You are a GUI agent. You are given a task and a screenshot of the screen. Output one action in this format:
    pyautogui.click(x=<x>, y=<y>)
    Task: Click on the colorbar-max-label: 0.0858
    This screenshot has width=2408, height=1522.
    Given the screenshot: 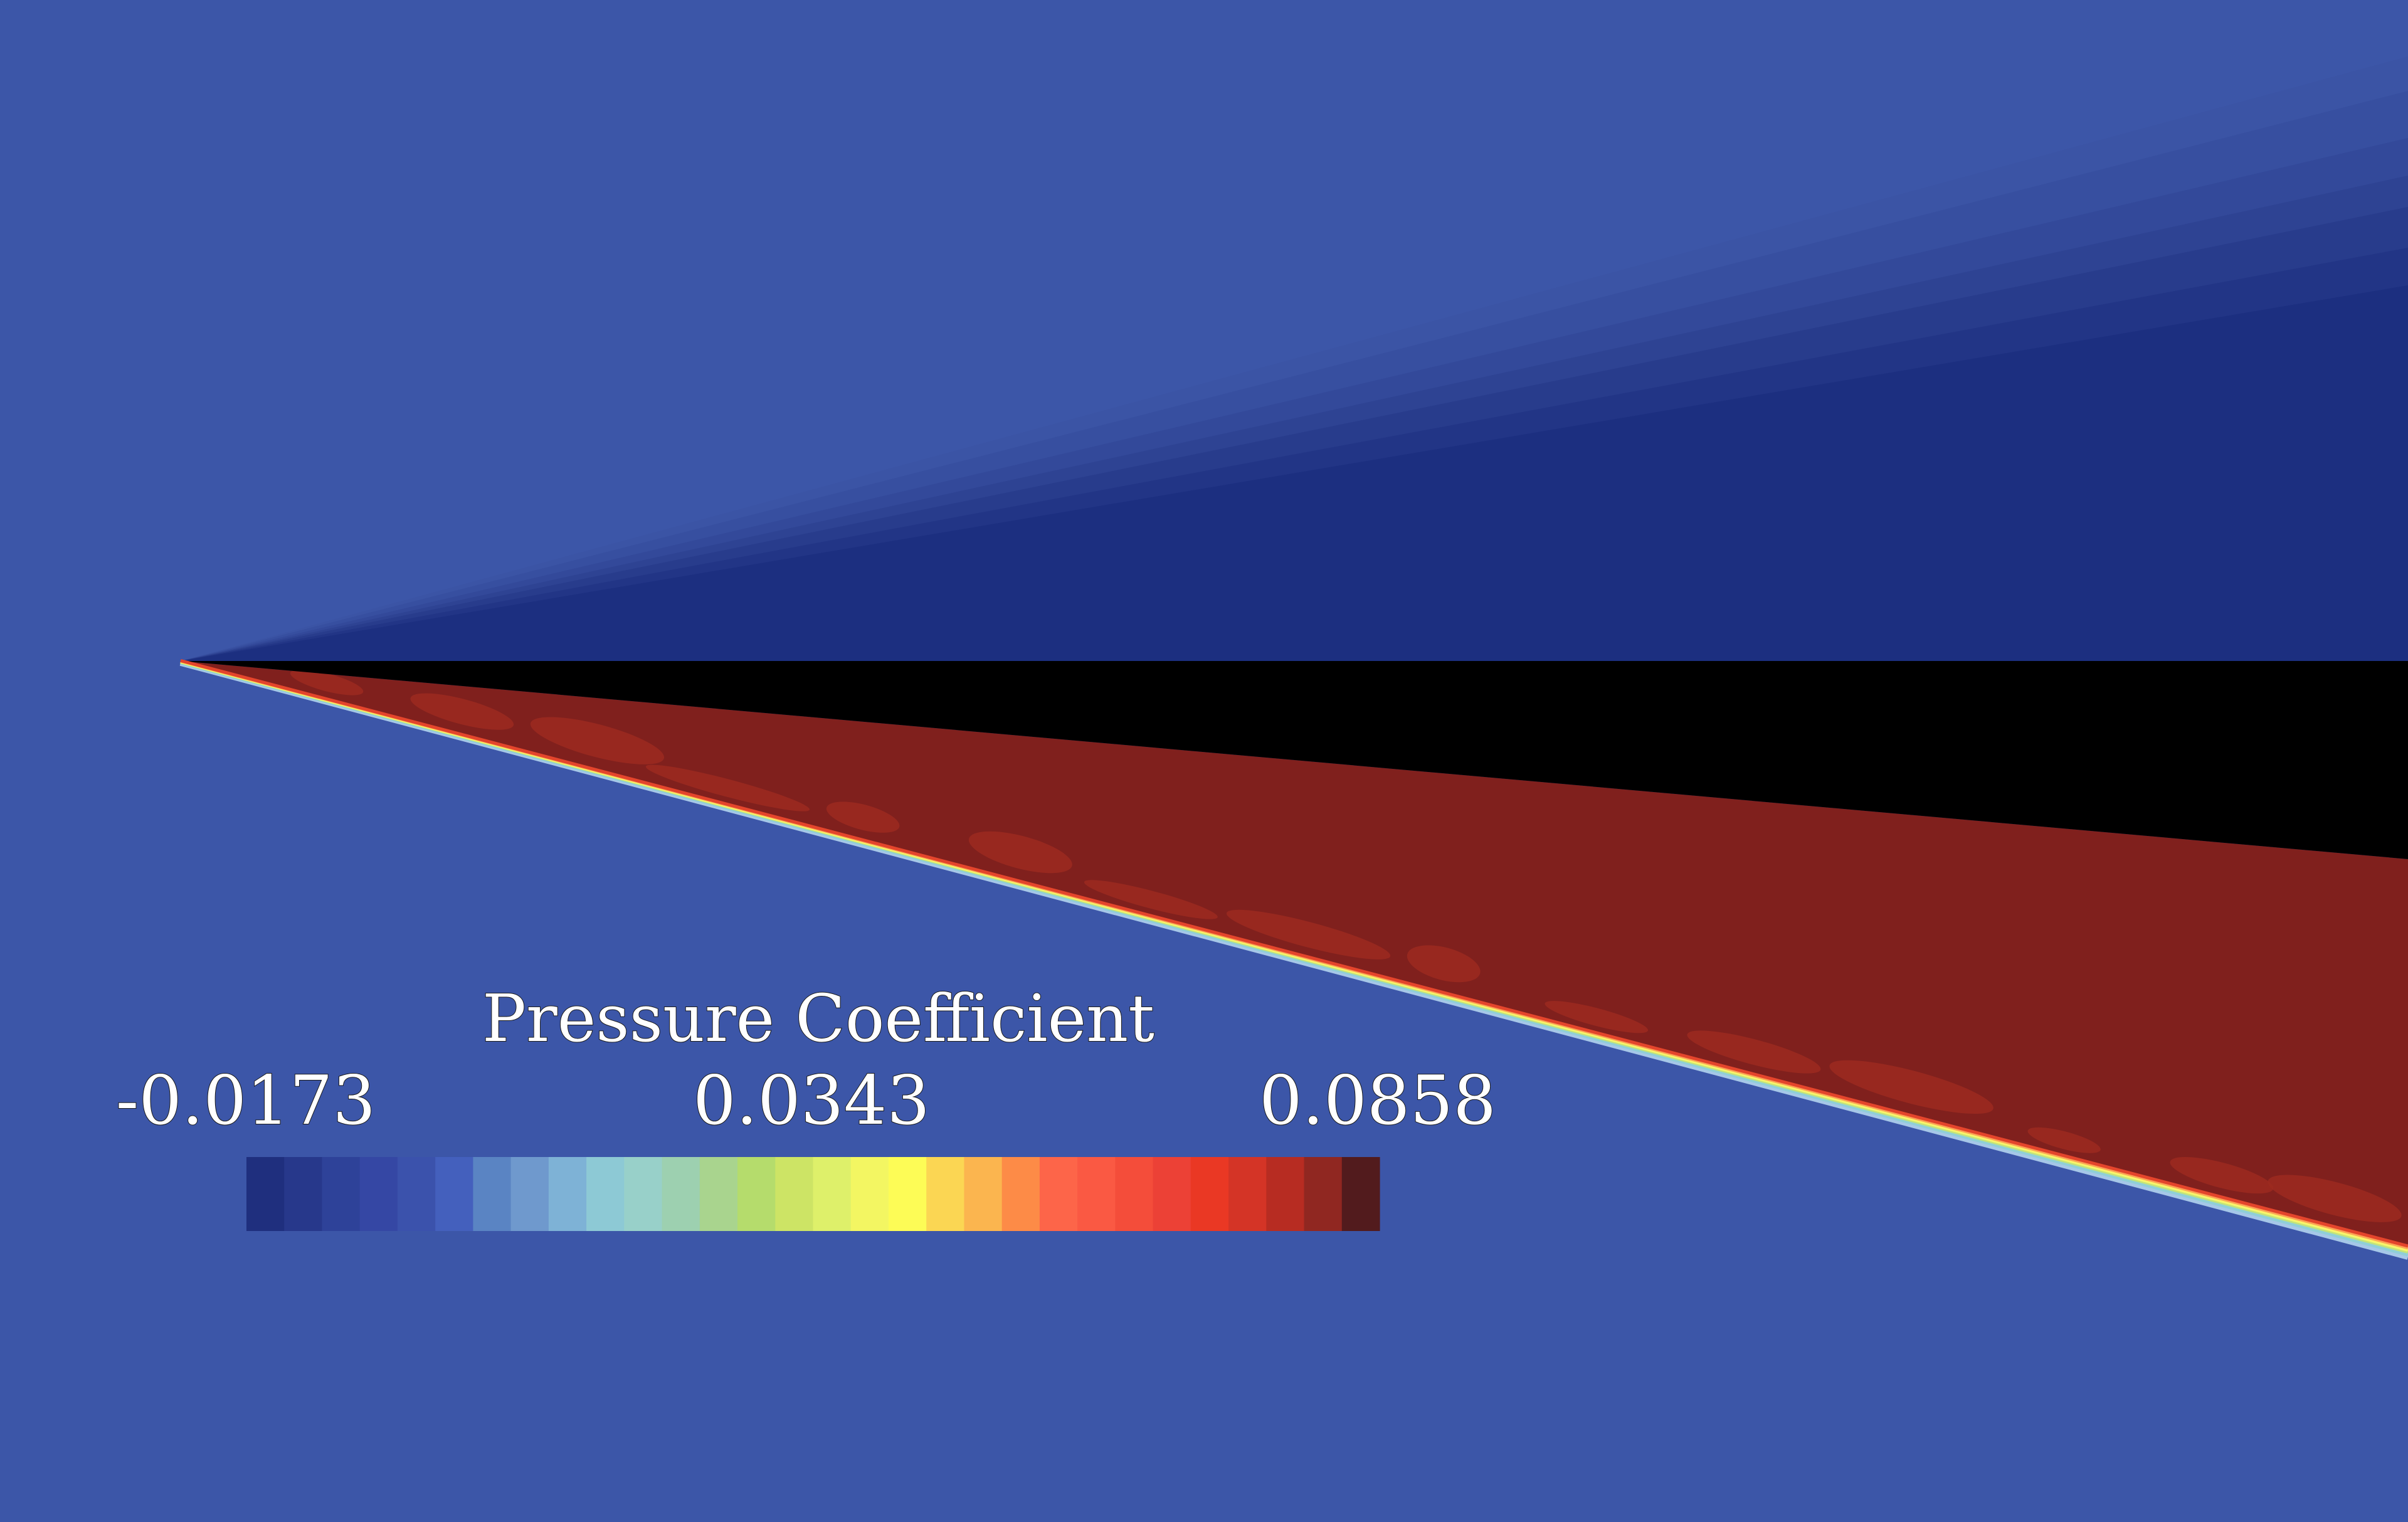 What is the action you would take?
    pyautogui.click(x=1377, y=1101)
    